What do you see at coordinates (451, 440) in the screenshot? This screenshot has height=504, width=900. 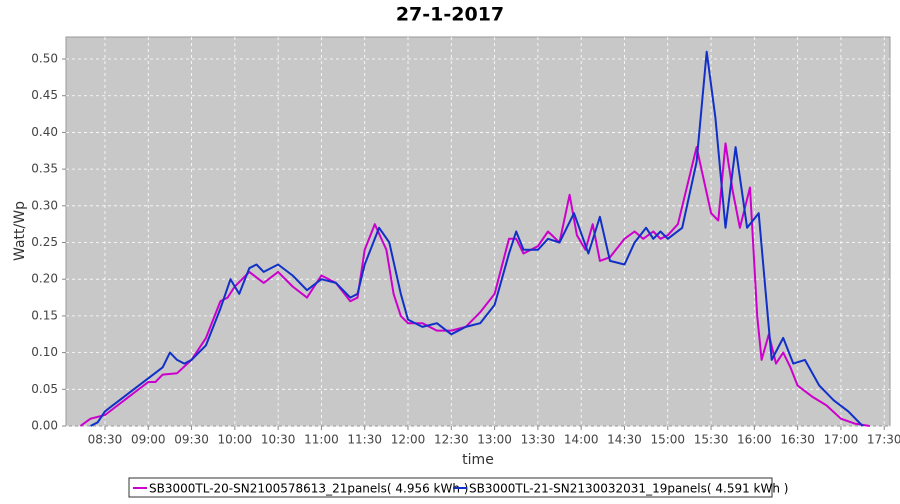 I see `x-tick-label: 12:30` at bounding box center [451, 440].